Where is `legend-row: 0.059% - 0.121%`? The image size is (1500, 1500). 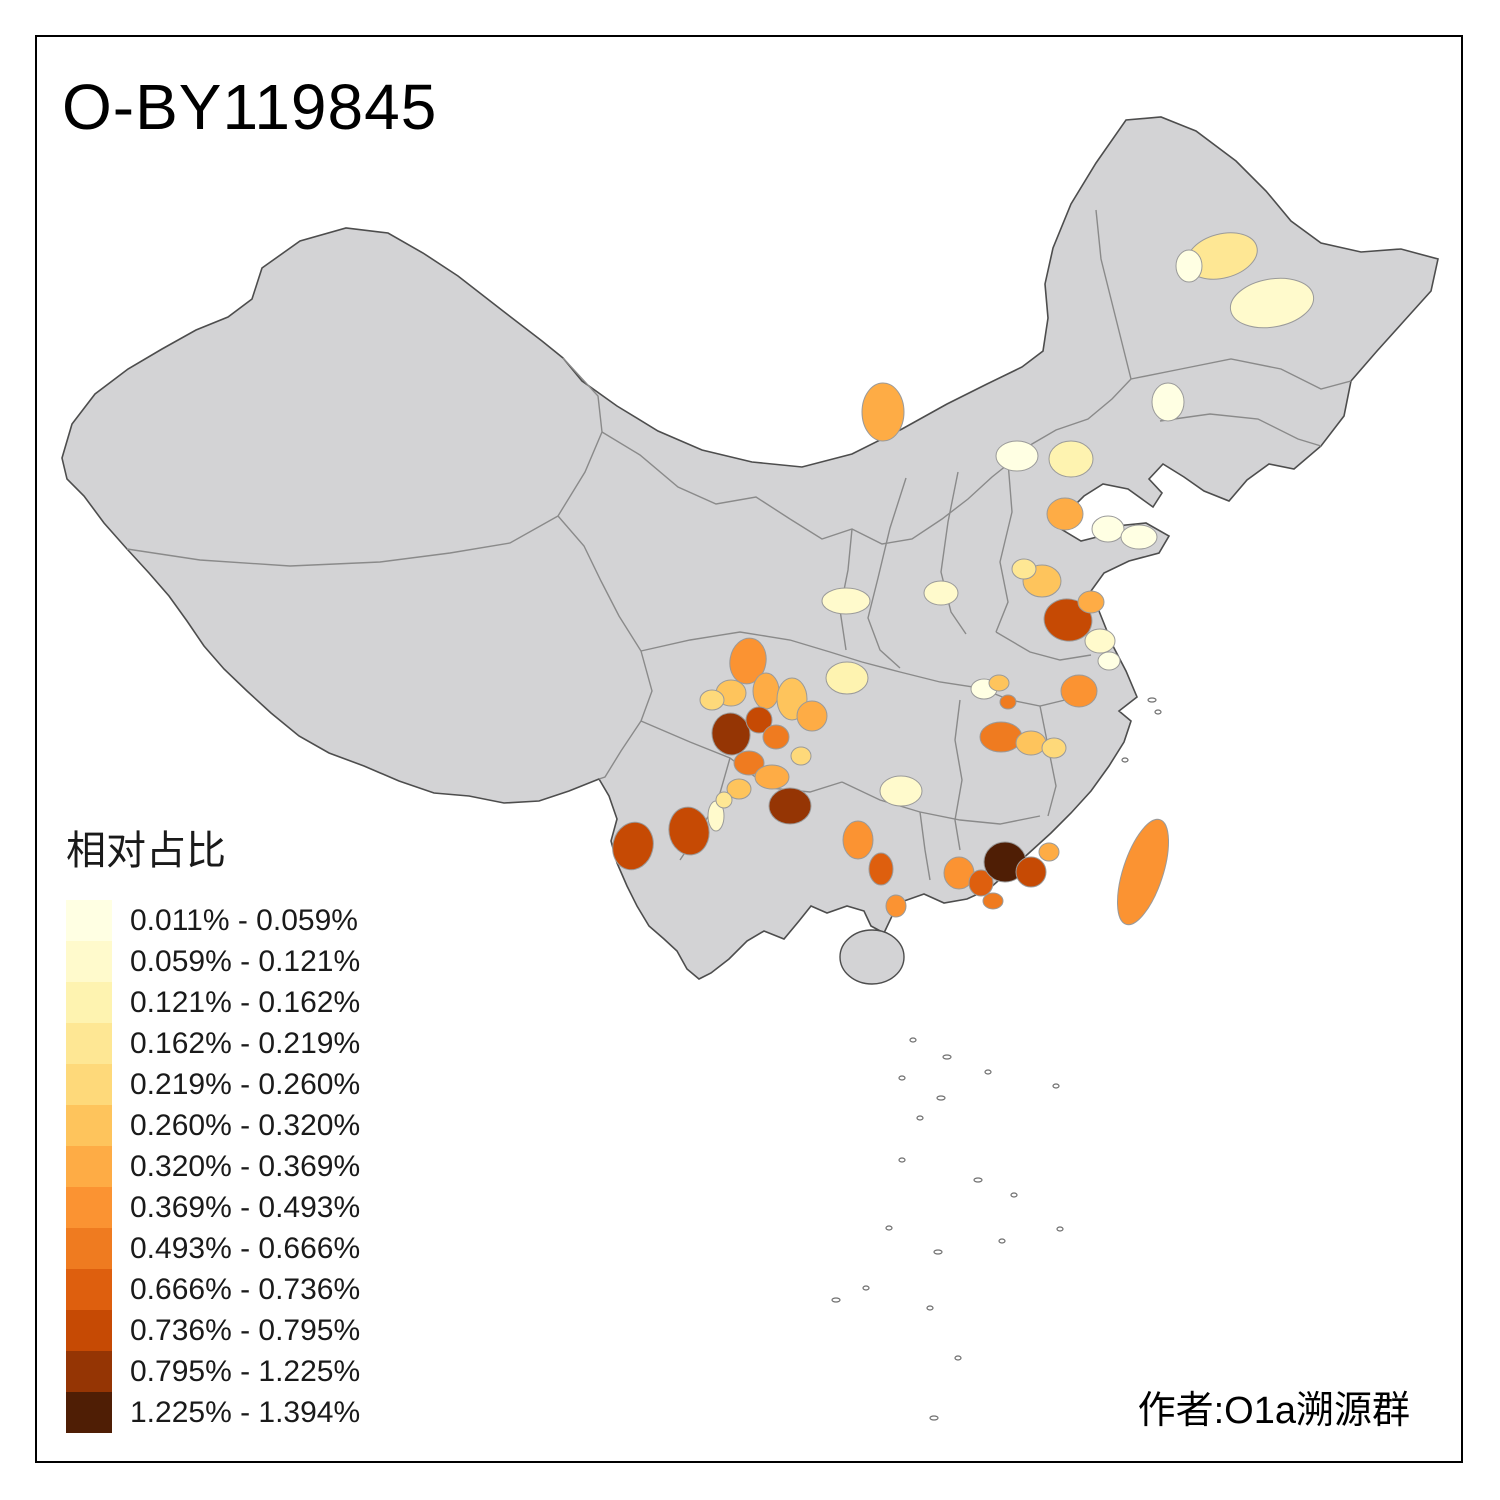 legend-row: 0.059% - 0.121% is located at coordinates (213, 961).